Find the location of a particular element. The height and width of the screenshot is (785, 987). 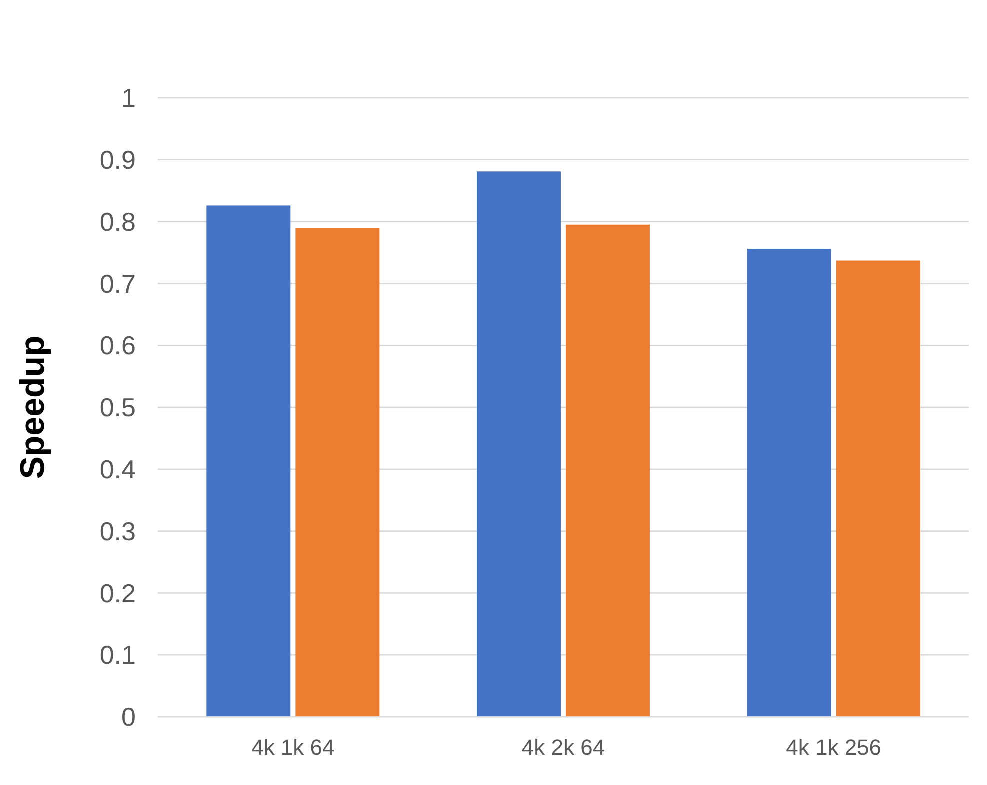

y-tick-label: 0.4 is located at coordinates (118, 469).